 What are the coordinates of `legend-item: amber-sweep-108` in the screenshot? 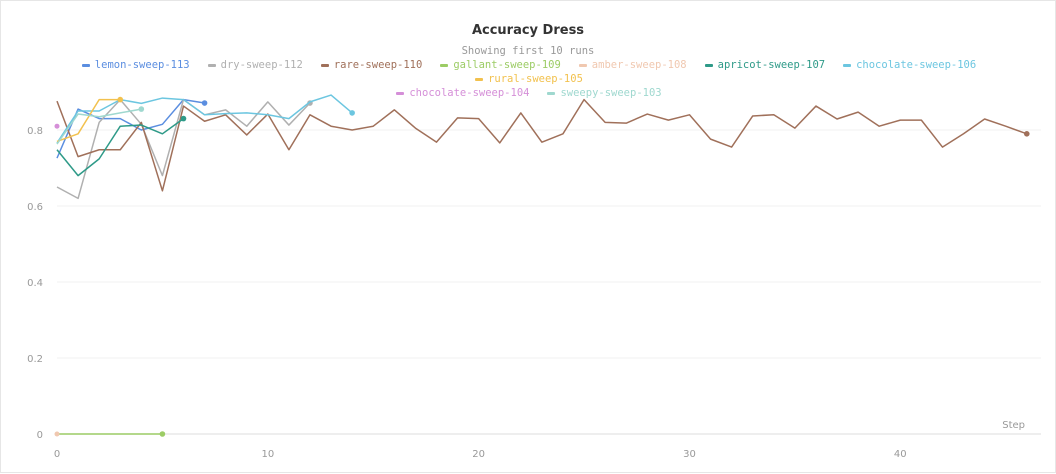 It's located at (632, 65).